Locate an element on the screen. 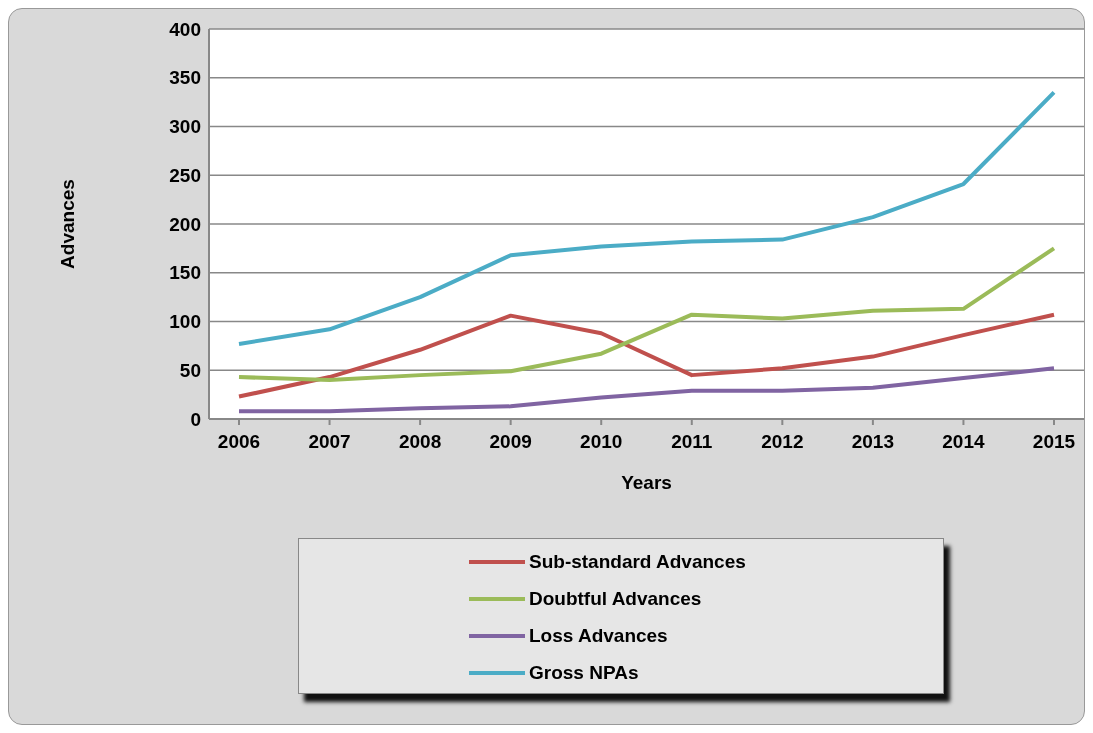  x-tick-label: 2008 is located at coordinates (420, 442).